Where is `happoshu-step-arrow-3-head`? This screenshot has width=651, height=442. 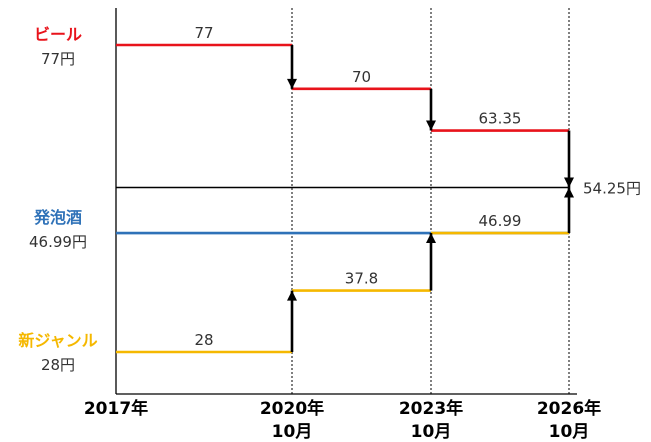 happoshu-step-arrow-3-head is located at coordinates (569, 192).